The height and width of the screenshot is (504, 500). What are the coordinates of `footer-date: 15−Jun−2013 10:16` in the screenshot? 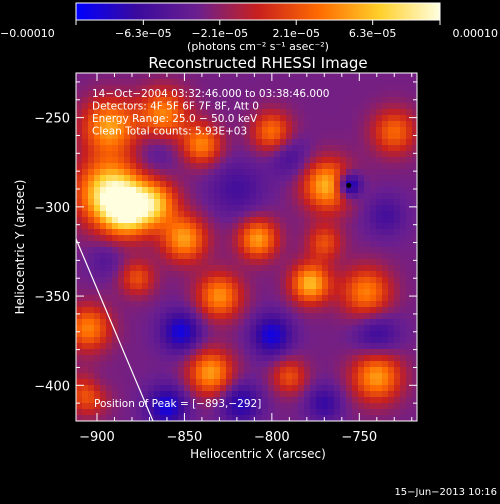 It's located at (445, 492).